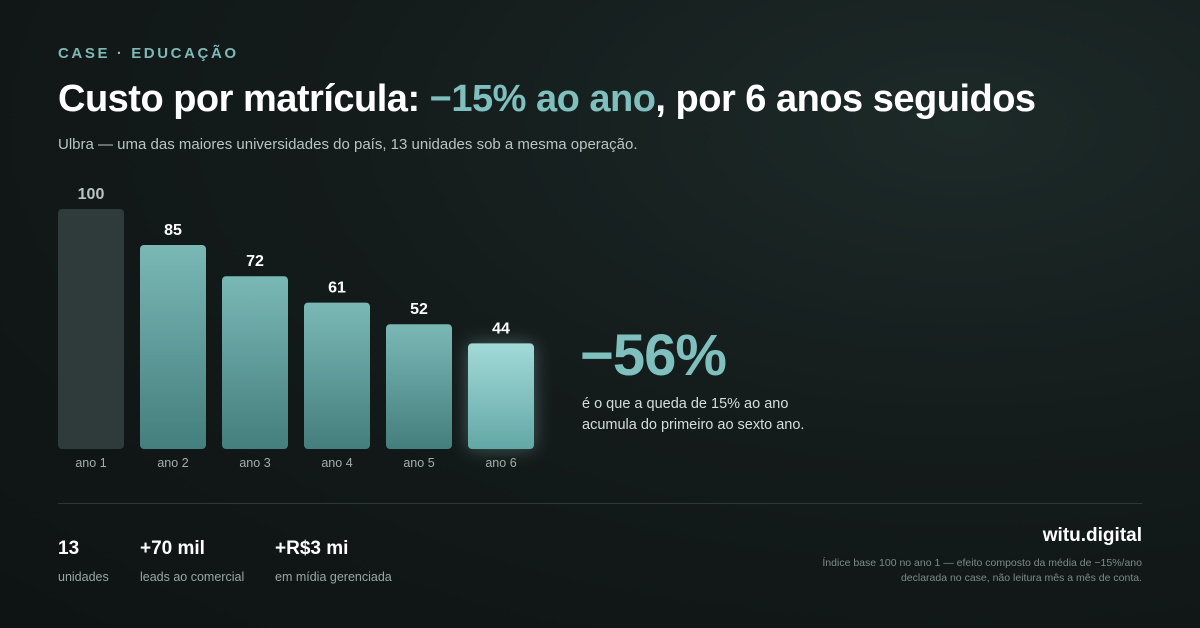 This screenshot has width=1200, height=628. Describe the element at coordinates (336, 463) in the screenshot. I see `x-tick-label: ano 4` at that location.